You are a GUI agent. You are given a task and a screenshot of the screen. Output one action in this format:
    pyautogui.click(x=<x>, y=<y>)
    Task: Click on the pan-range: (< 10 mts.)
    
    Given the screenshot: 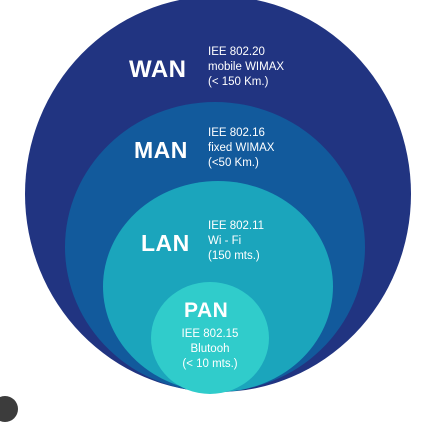 What is the action you would take?
    pyautogui.click(x=210, y=364)
    